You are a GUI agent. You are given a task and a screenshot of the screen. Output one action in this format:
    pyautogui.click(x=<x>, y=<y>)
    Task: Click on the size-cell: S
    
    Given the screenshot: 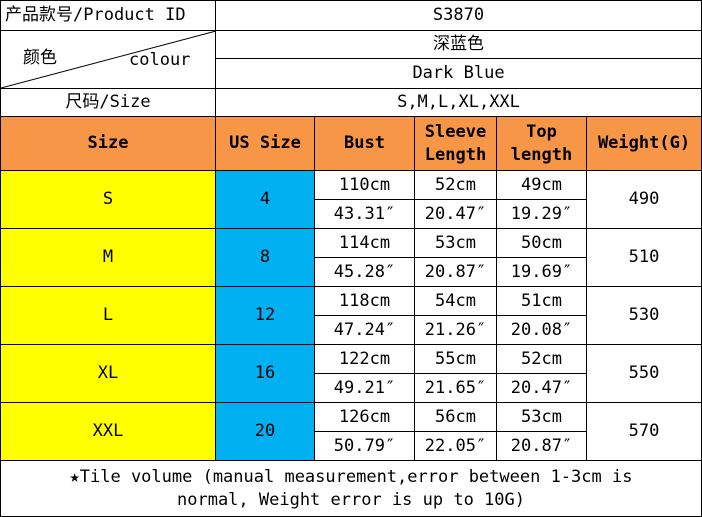 What is the action you would take?
    pyautogui.click(x=108, y=200)
    